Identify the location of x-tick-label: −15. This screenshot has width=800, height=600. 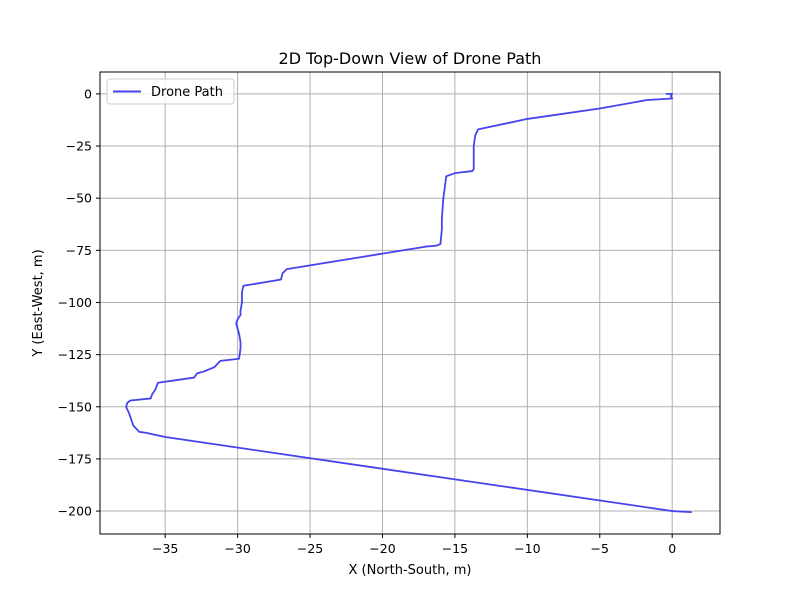
(455, 548).